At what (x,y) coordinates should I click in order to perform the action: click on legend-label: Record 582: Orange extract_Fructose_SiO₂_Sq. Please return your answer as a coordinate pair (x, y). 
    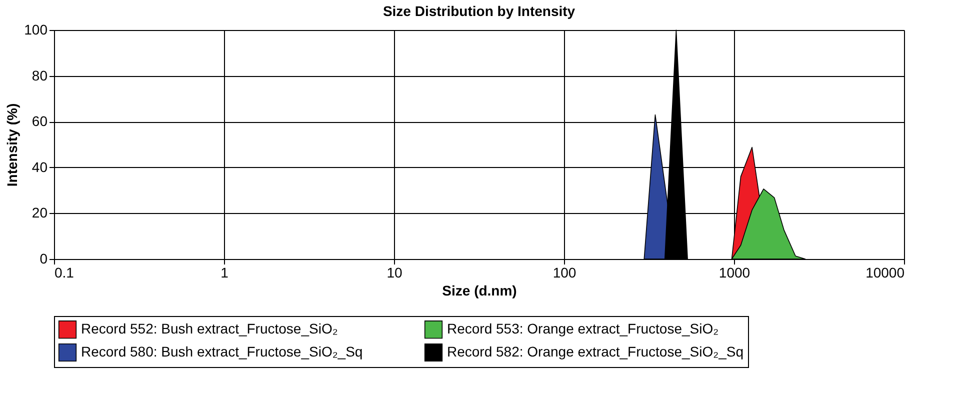
    Looking at the image, I should click on (595, 352).